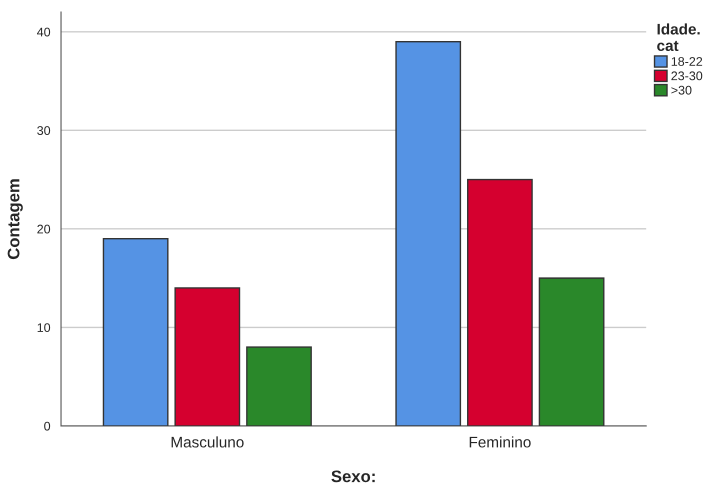 The width and height of the screenshot is (718, 484). Describe the element at coordinates (208, 442) in the screenshot. I see `x-tick-label: Masculuno` at that location.